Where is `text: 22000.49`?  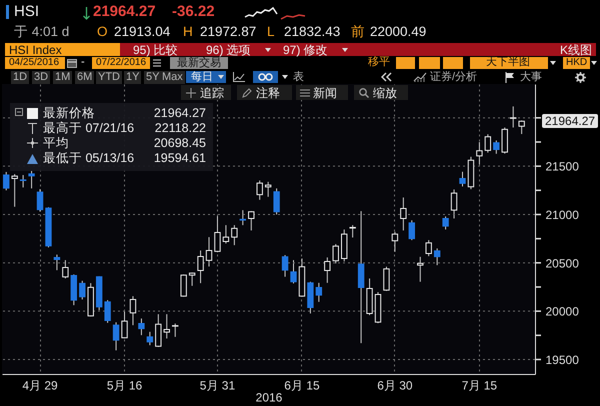
text: 22000.49 is located at coordinates (398, 31).